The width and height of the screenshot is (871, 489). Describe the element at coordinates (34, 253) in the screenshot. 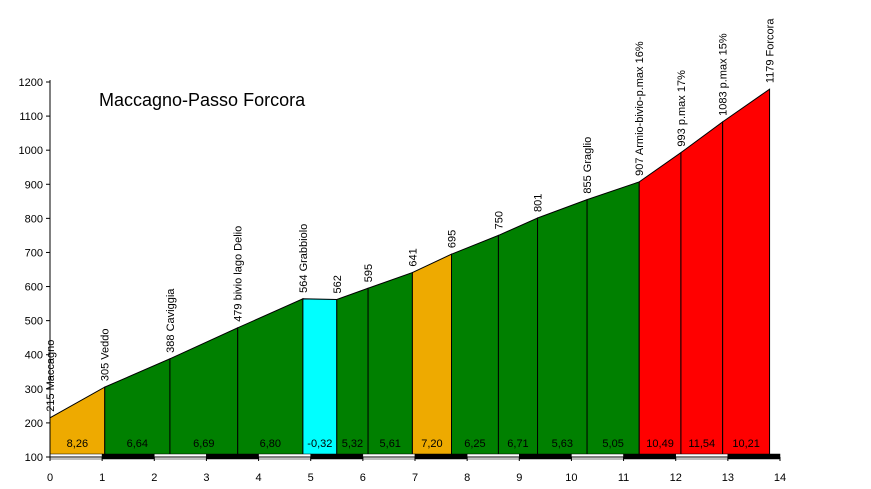

I see `y-tick-label: 700` at that location.